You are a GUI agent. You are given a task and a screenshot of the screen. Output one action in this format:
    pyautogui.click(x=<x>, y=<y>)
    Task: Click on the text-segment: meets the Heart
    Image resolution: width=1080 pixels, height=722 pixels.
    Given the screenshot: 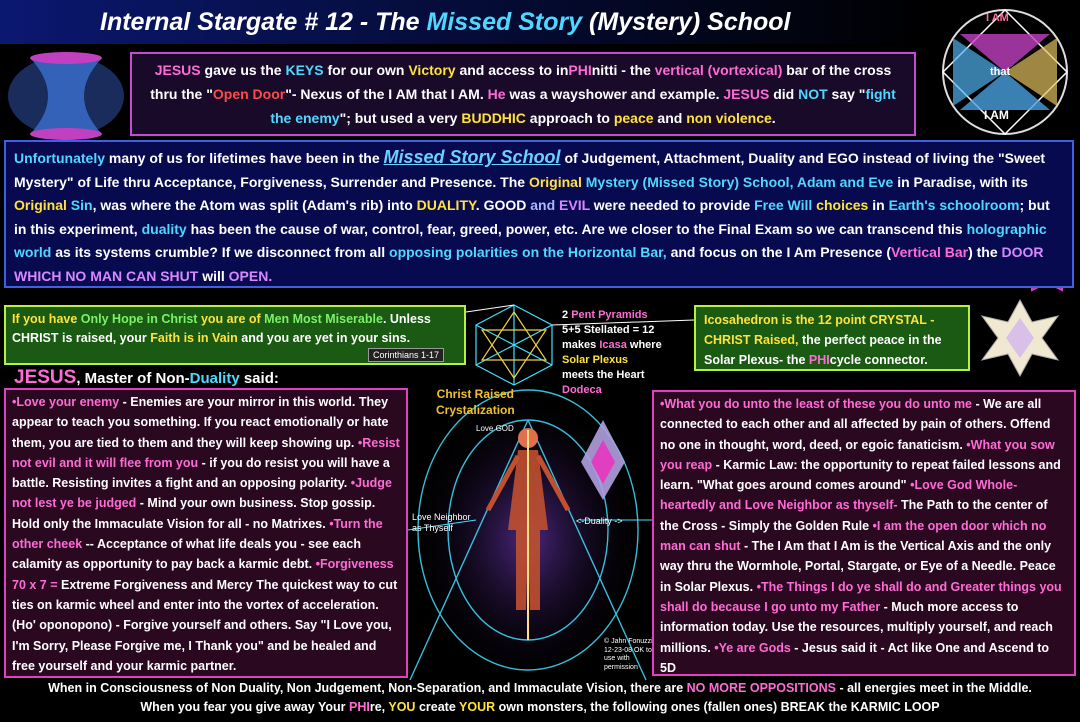 What is the action you would take?
    pyautogui.click(x=603, y=375)
    